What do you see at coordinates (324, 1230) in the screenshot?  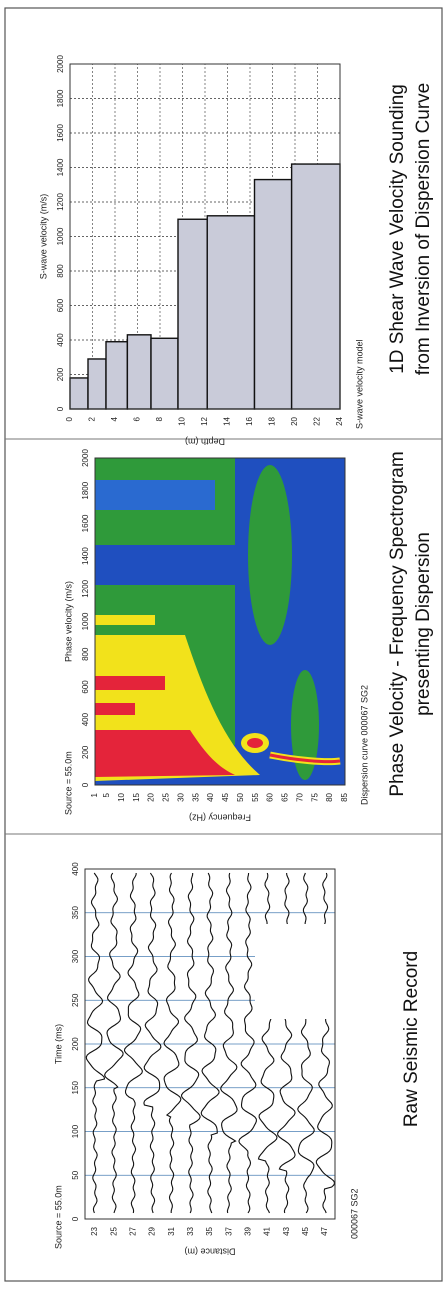 I see `side-tick-label: 47` at bounding box center [324, 1230].